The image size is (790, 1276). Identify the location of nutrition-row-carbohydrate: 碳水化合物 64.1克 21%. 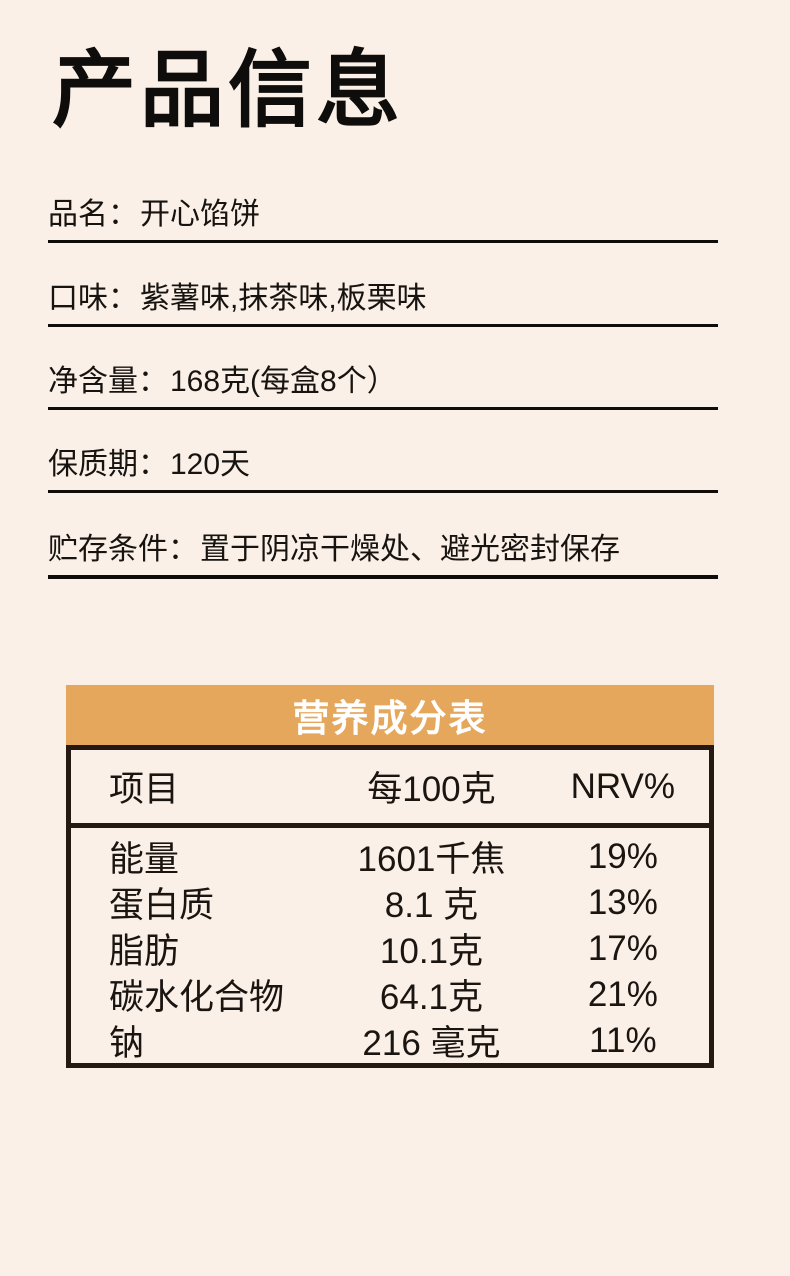
(390, 993).